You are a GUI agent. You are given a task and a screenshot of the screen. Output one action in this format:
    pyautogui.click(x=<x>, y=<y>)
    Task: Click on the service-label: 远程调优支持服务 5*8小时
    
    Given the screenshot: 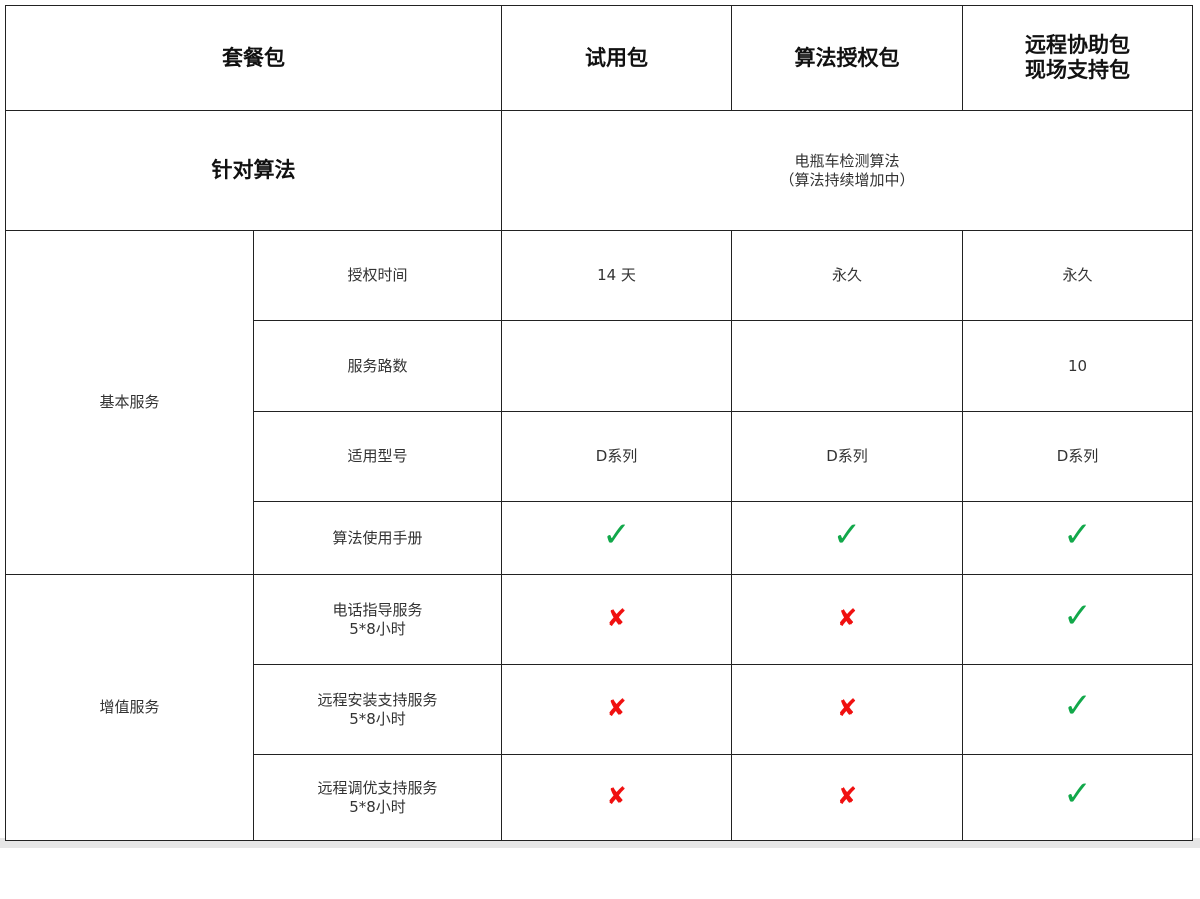 What is the action you would take?
    pyautogui.click(x=377, y=797)
    